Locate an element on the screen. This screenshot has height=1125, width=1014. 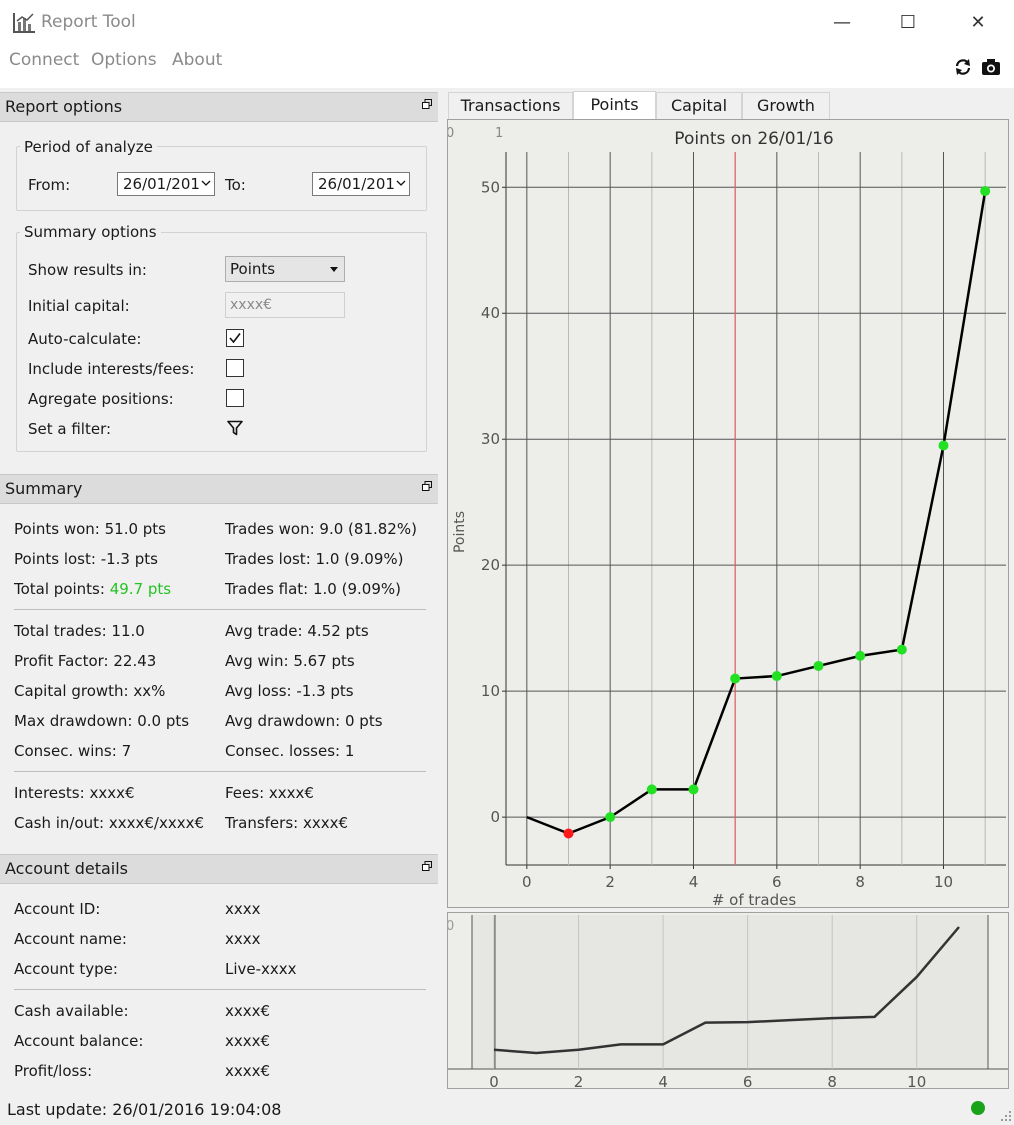
resize-grip-icon is located at coordinates (1006, 1116).